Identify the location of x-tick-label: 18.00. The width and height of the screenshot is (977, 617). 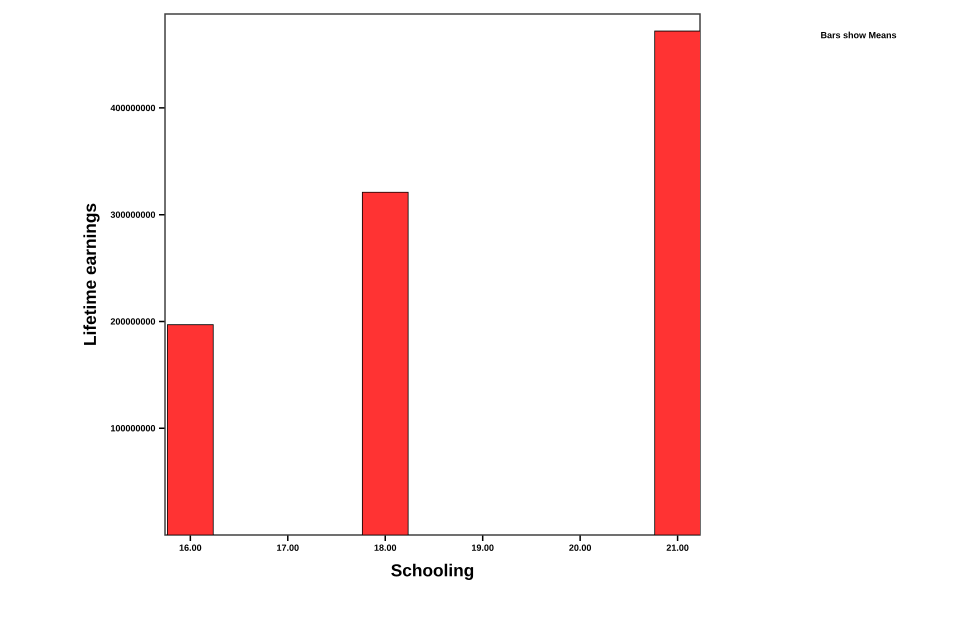
(385, 547).